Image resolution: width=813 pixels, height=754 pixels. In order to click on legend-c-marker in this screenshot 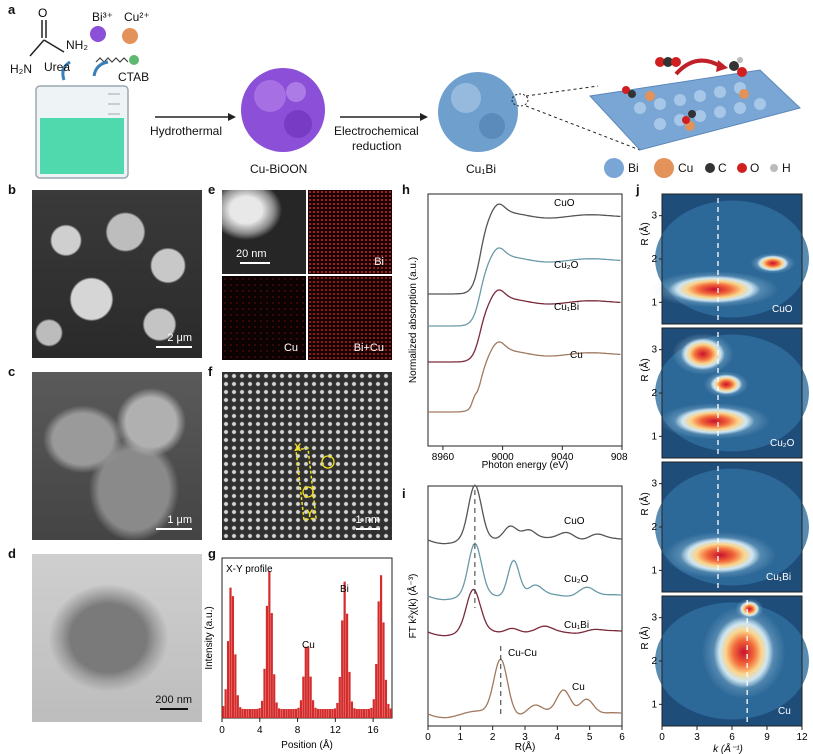, I will do `click(710, 168)`.